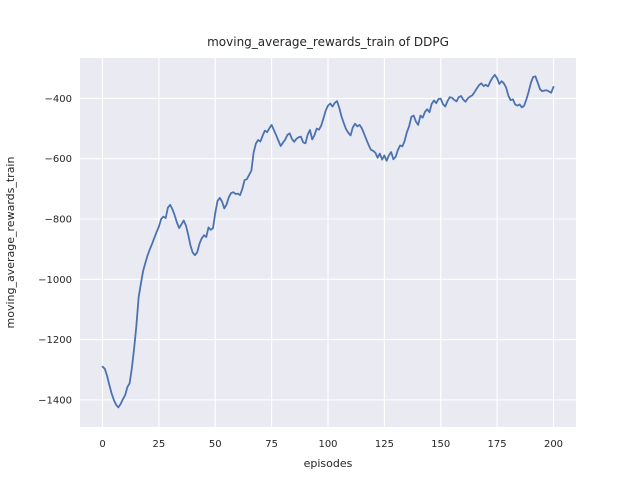 The image size is (640, 480). I want to click on y-axis-label: moving_average_rewards_train, so click(10, 243).